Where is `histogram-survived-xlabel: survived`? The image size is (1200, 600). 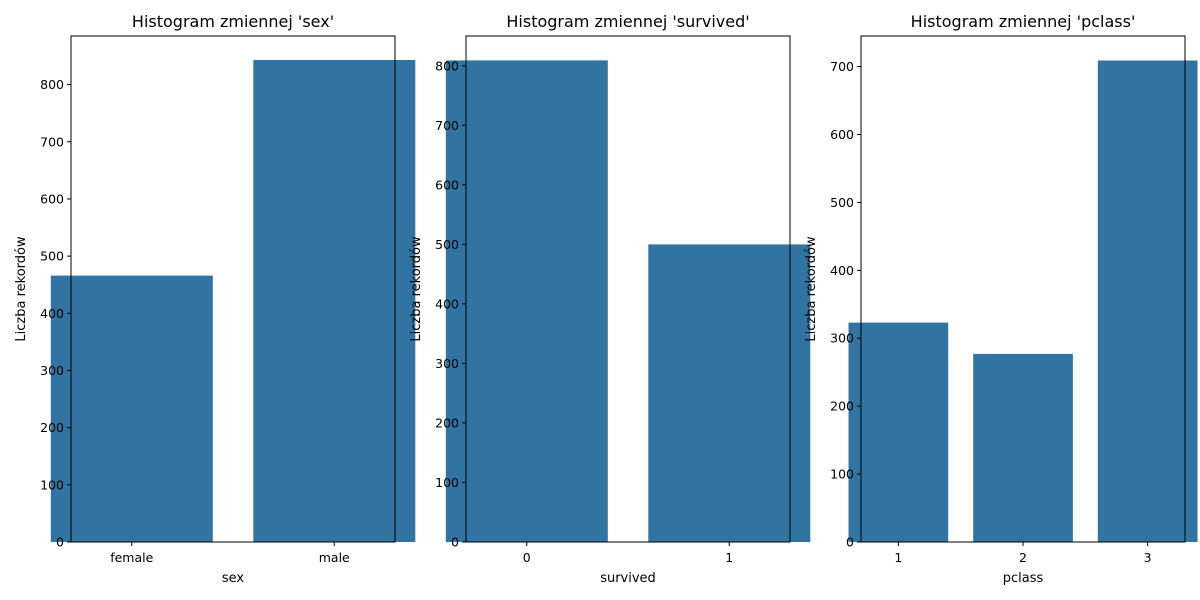 histogram-survived-xlabel: survived is located at coordinates (628, 578).